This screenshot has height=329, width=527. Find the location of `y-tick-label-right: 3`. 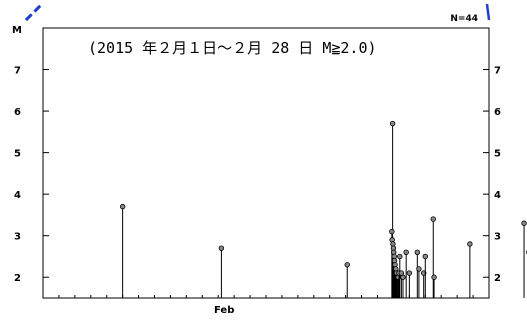

y-tick-label-right: 3 is located at coordinates (497, 237).